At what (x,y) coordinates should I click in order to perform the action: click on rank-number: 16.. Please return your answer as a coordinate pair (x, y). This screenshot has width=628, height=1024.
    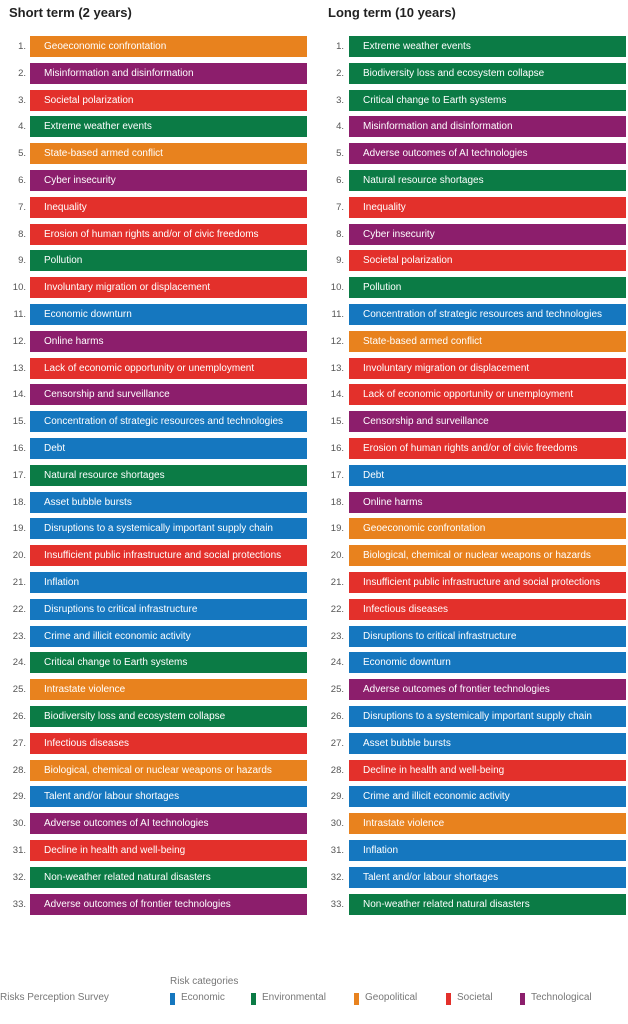
    Looking at the image, I should click on (337, 448).